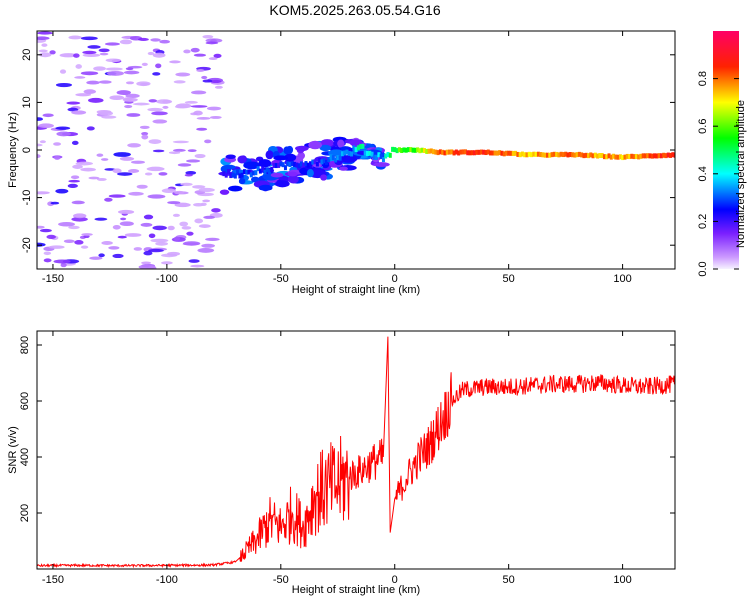 The image size is (750, 600). What do you see at coordinates (27, 245) in the screenshot?
I see `spectrogram-ytick-label: -20` at bounding box center [27, 245].